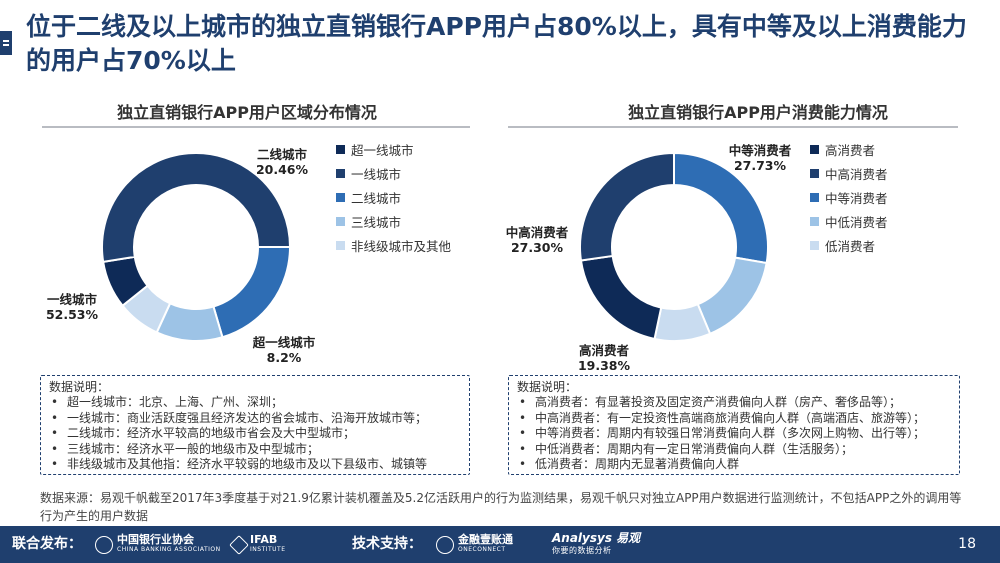 The height and width of the screenshot is (563, 1000). Describe the element at coordinates (255, 465) in the screenshot. I see `note-item: 非线级城市及其他指：经济水平较弱的地级市及以下县级市、城镇等` at that location.